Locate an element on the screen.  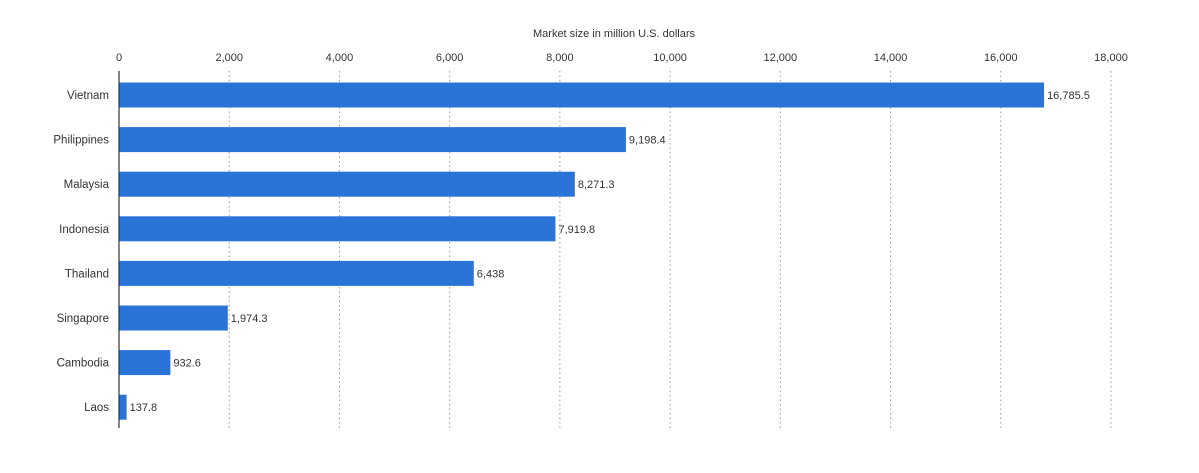
category-label: Malaysia is located at coordinates (87, 185).